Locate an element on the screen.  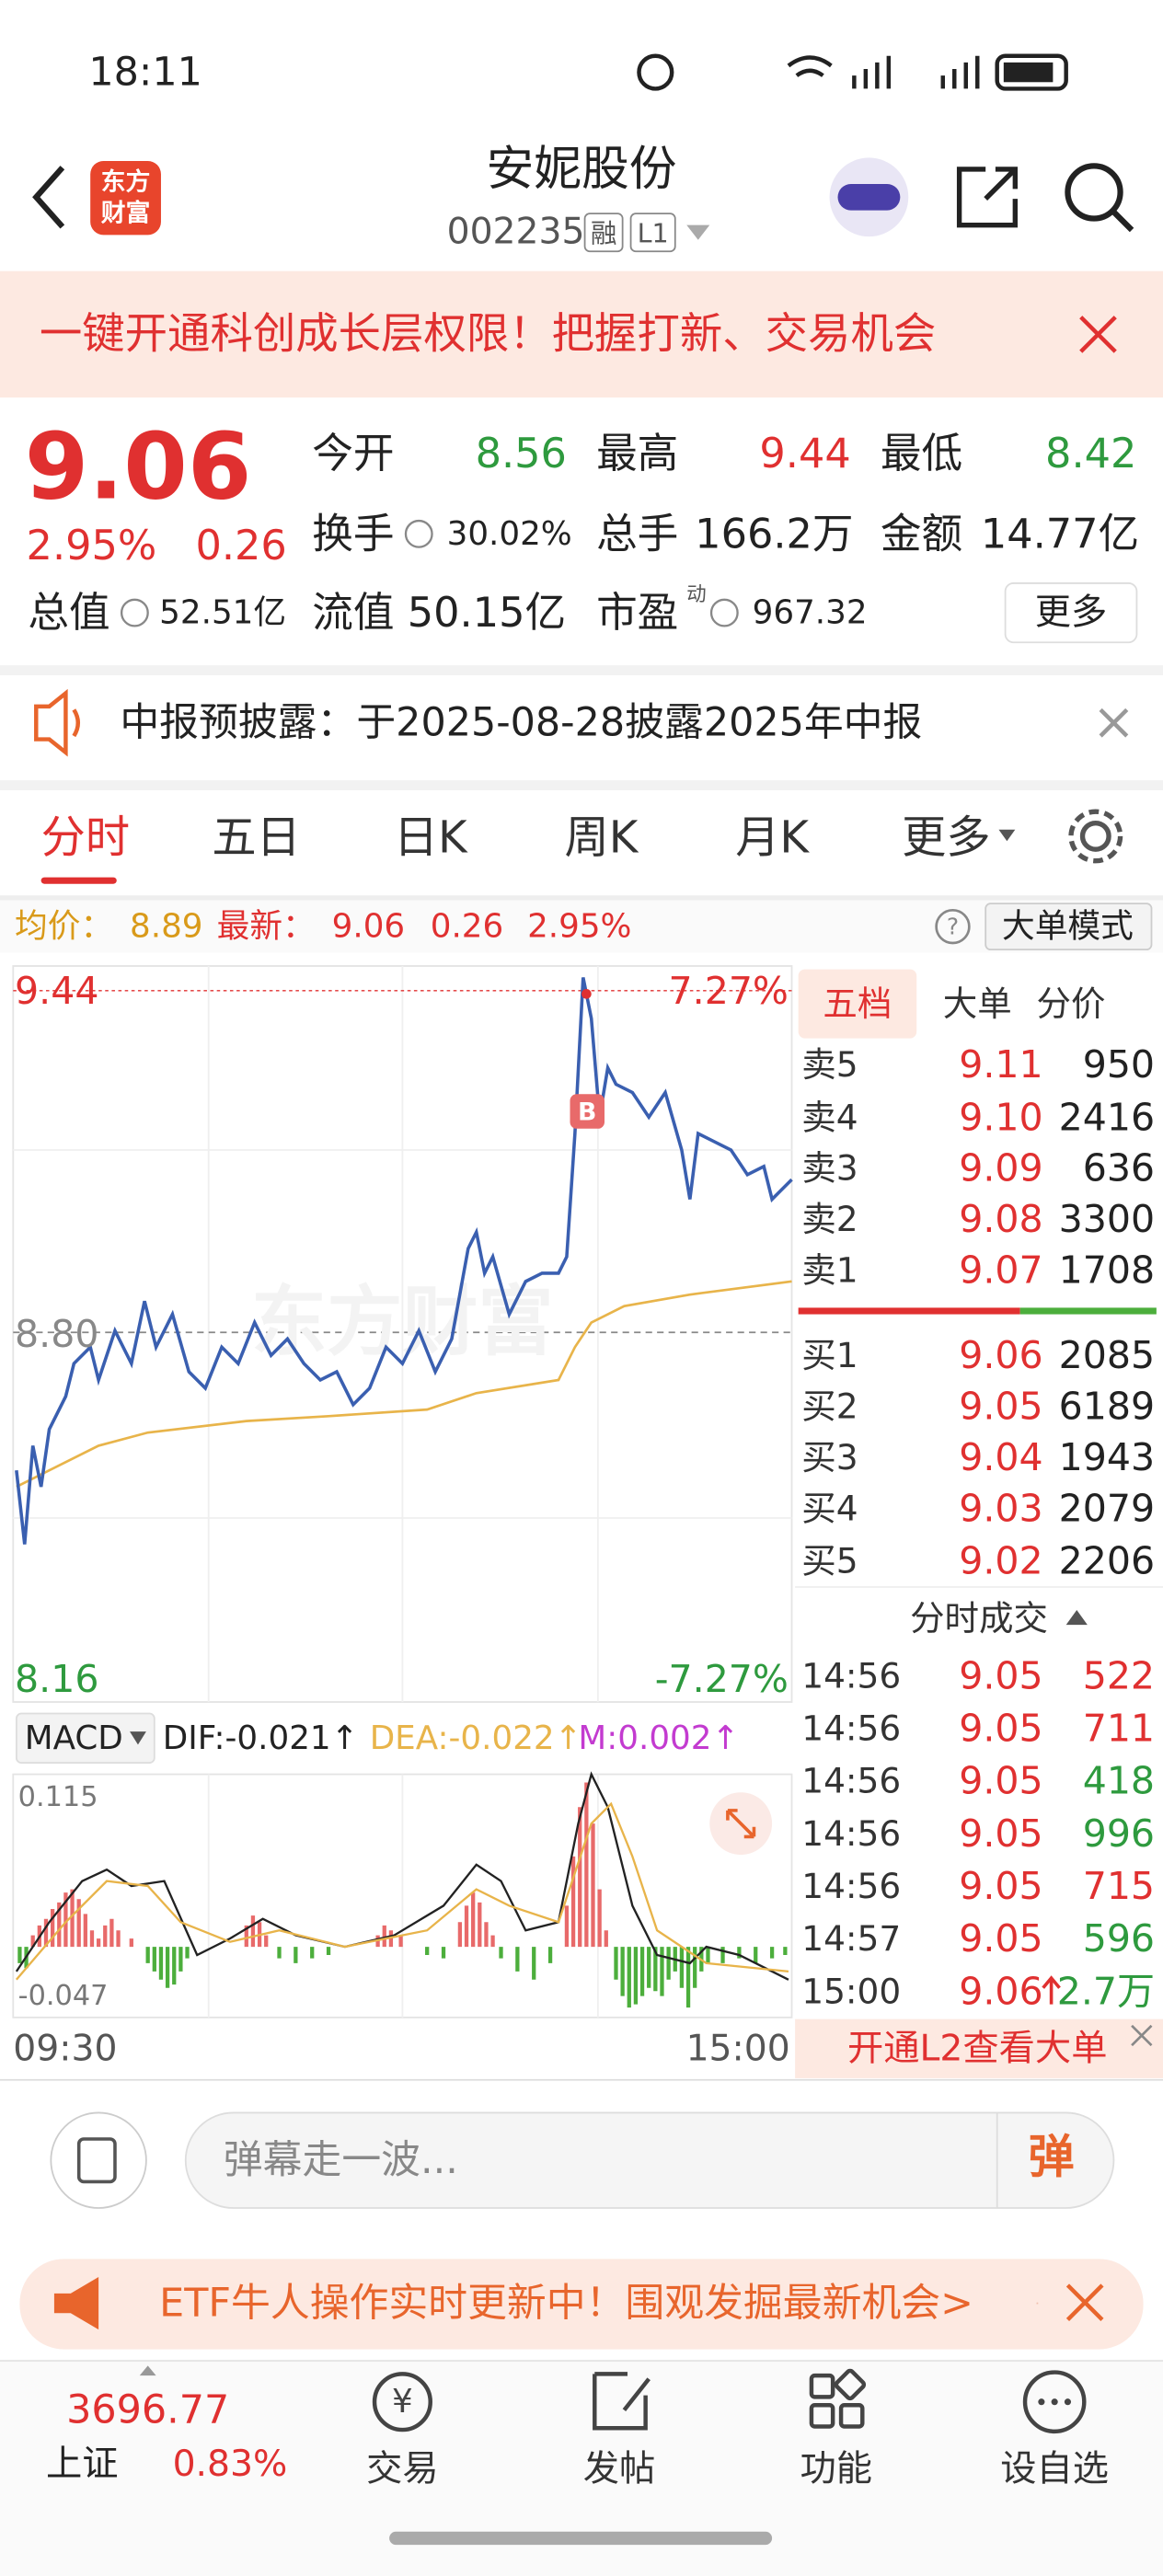
field-label: 总值 is located at coordinates (69, 613).